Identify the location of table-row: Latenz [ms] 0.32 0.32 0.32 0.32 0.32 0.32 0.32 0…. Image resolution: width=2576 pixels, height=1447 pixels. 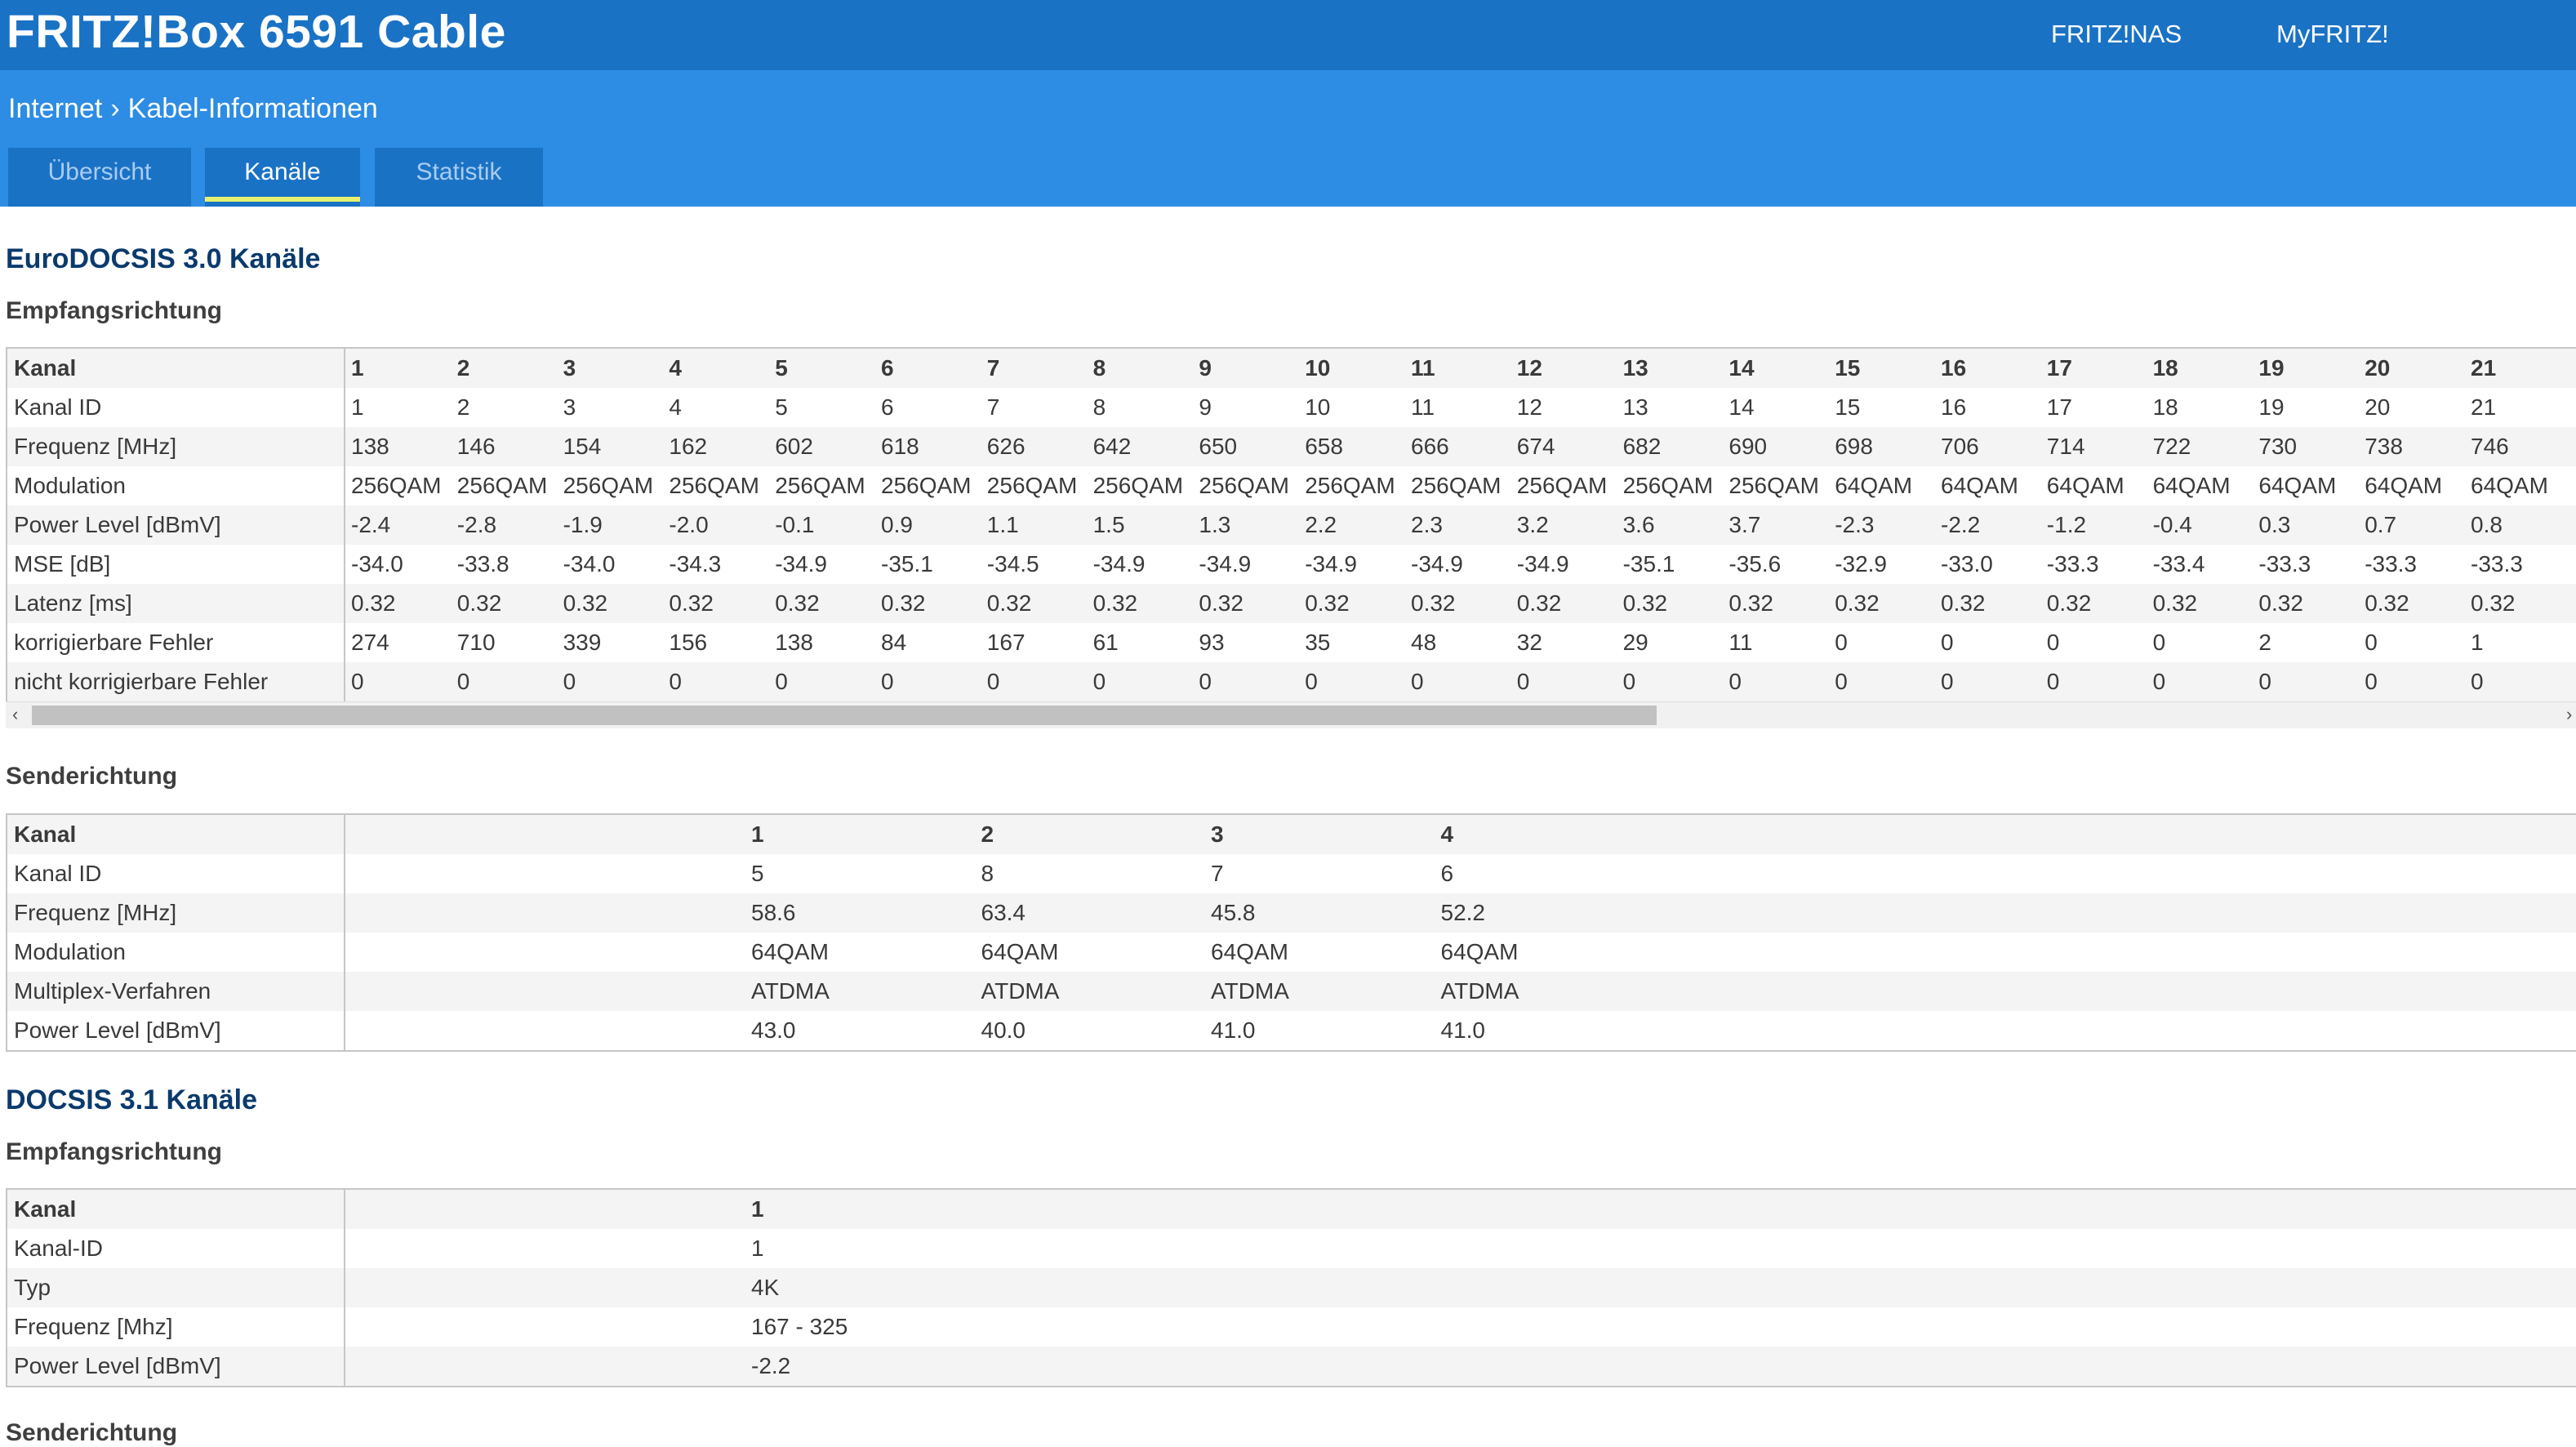
(1291, 603).